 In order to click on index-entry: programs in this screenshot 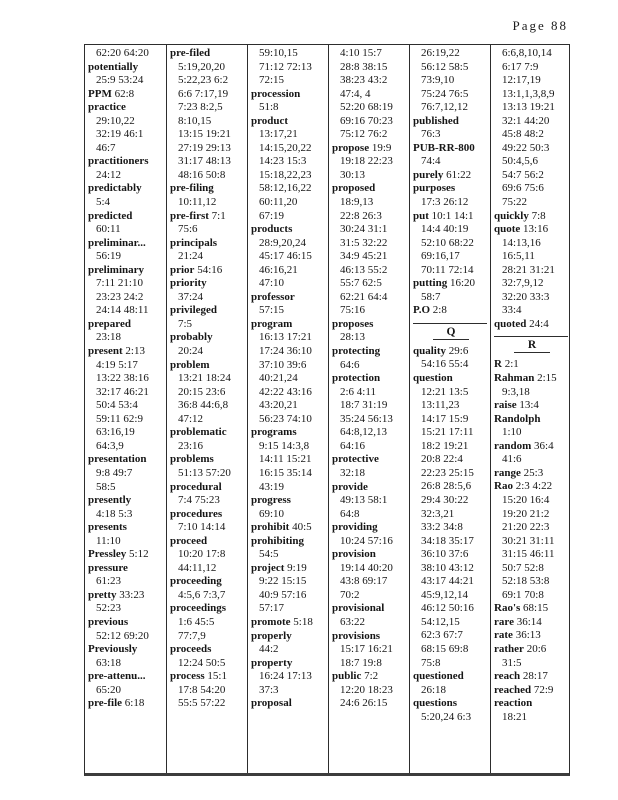, I will do `click(289, 433)`.